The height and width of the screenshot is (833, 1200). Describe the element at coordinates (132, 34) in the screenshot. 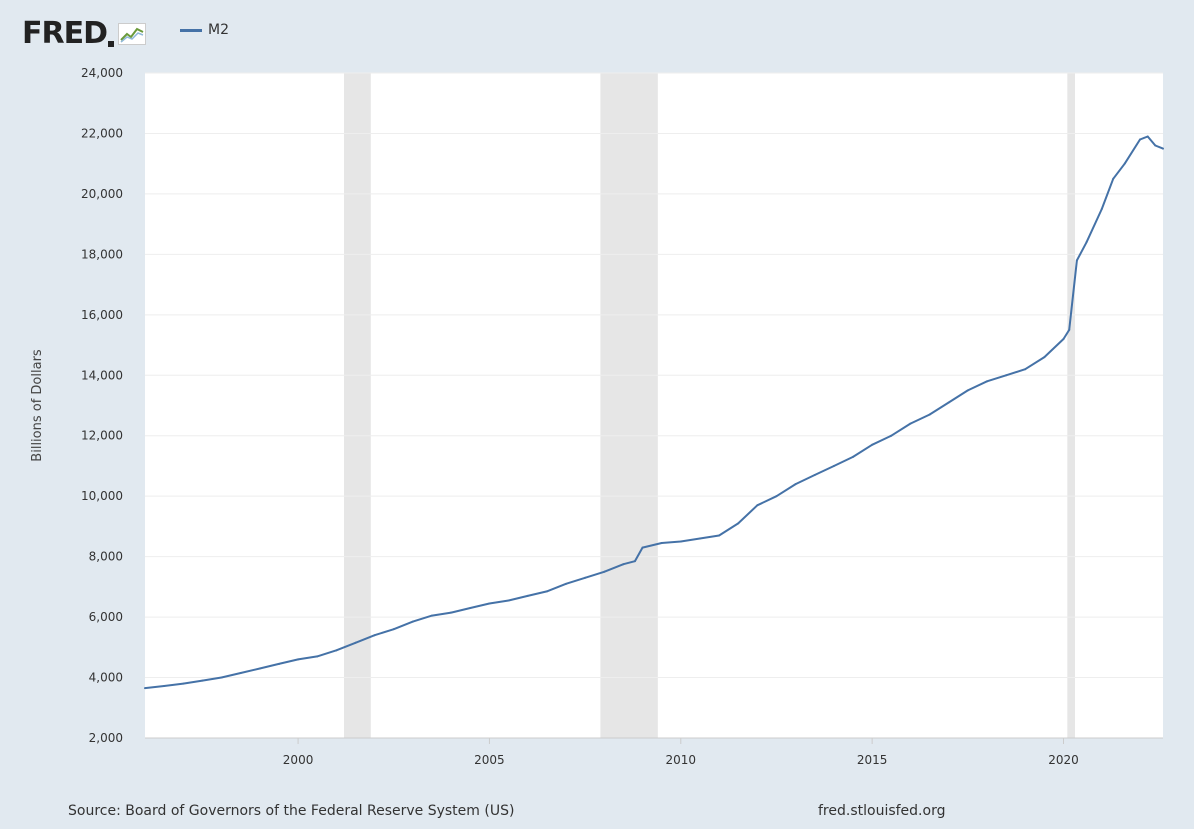

I see `line-chart-icon` at that location.